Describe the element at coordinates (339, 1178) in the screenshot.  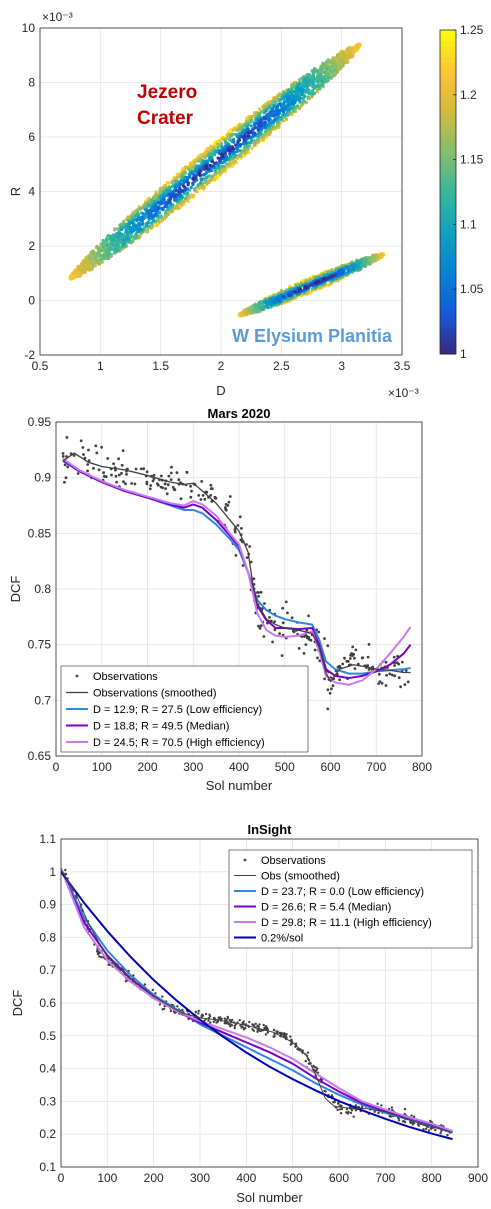
I see `insight-xtick-label: 600` at that location.